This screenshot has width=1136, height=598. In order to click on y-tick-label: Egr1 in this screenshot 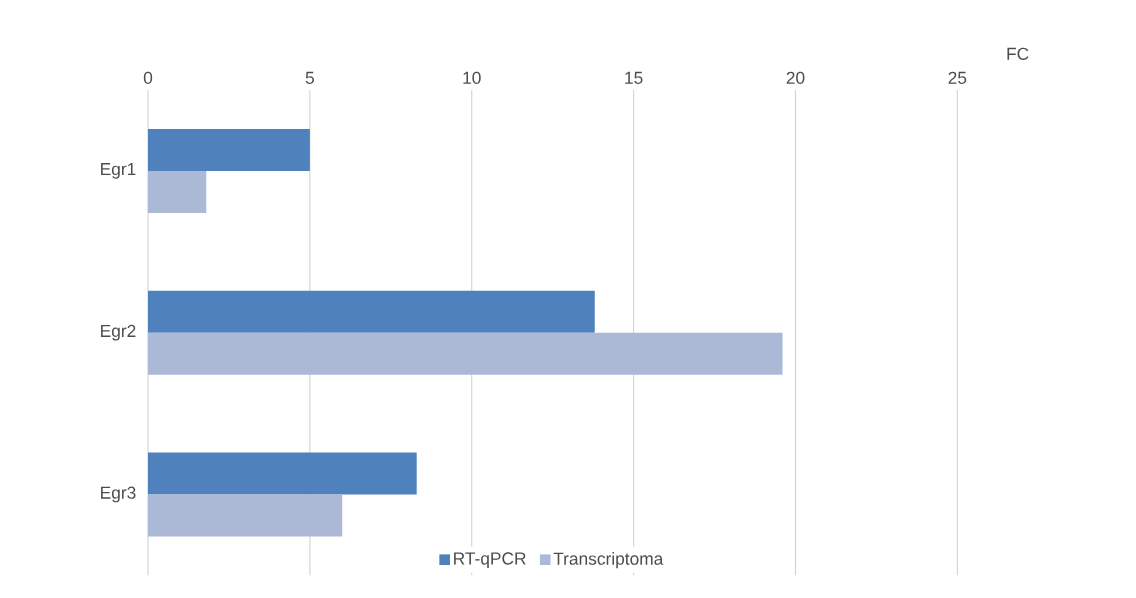, I will do `click(118, 171)`.